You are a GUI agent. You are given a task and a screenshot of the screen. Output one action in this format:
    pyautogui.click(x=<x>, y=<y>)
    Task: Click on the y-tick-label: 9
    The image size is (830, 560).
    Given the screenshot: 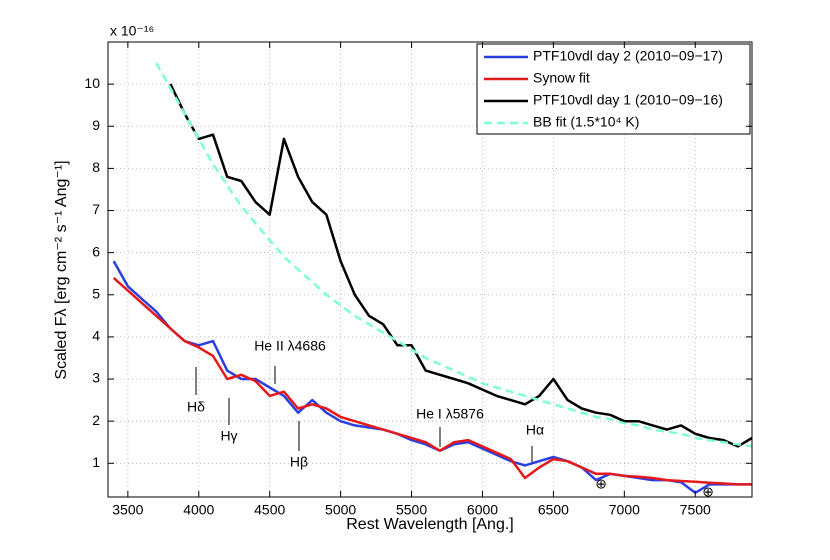 What is the action you would take?
    pyautogui.click(x=96, y=125)
    